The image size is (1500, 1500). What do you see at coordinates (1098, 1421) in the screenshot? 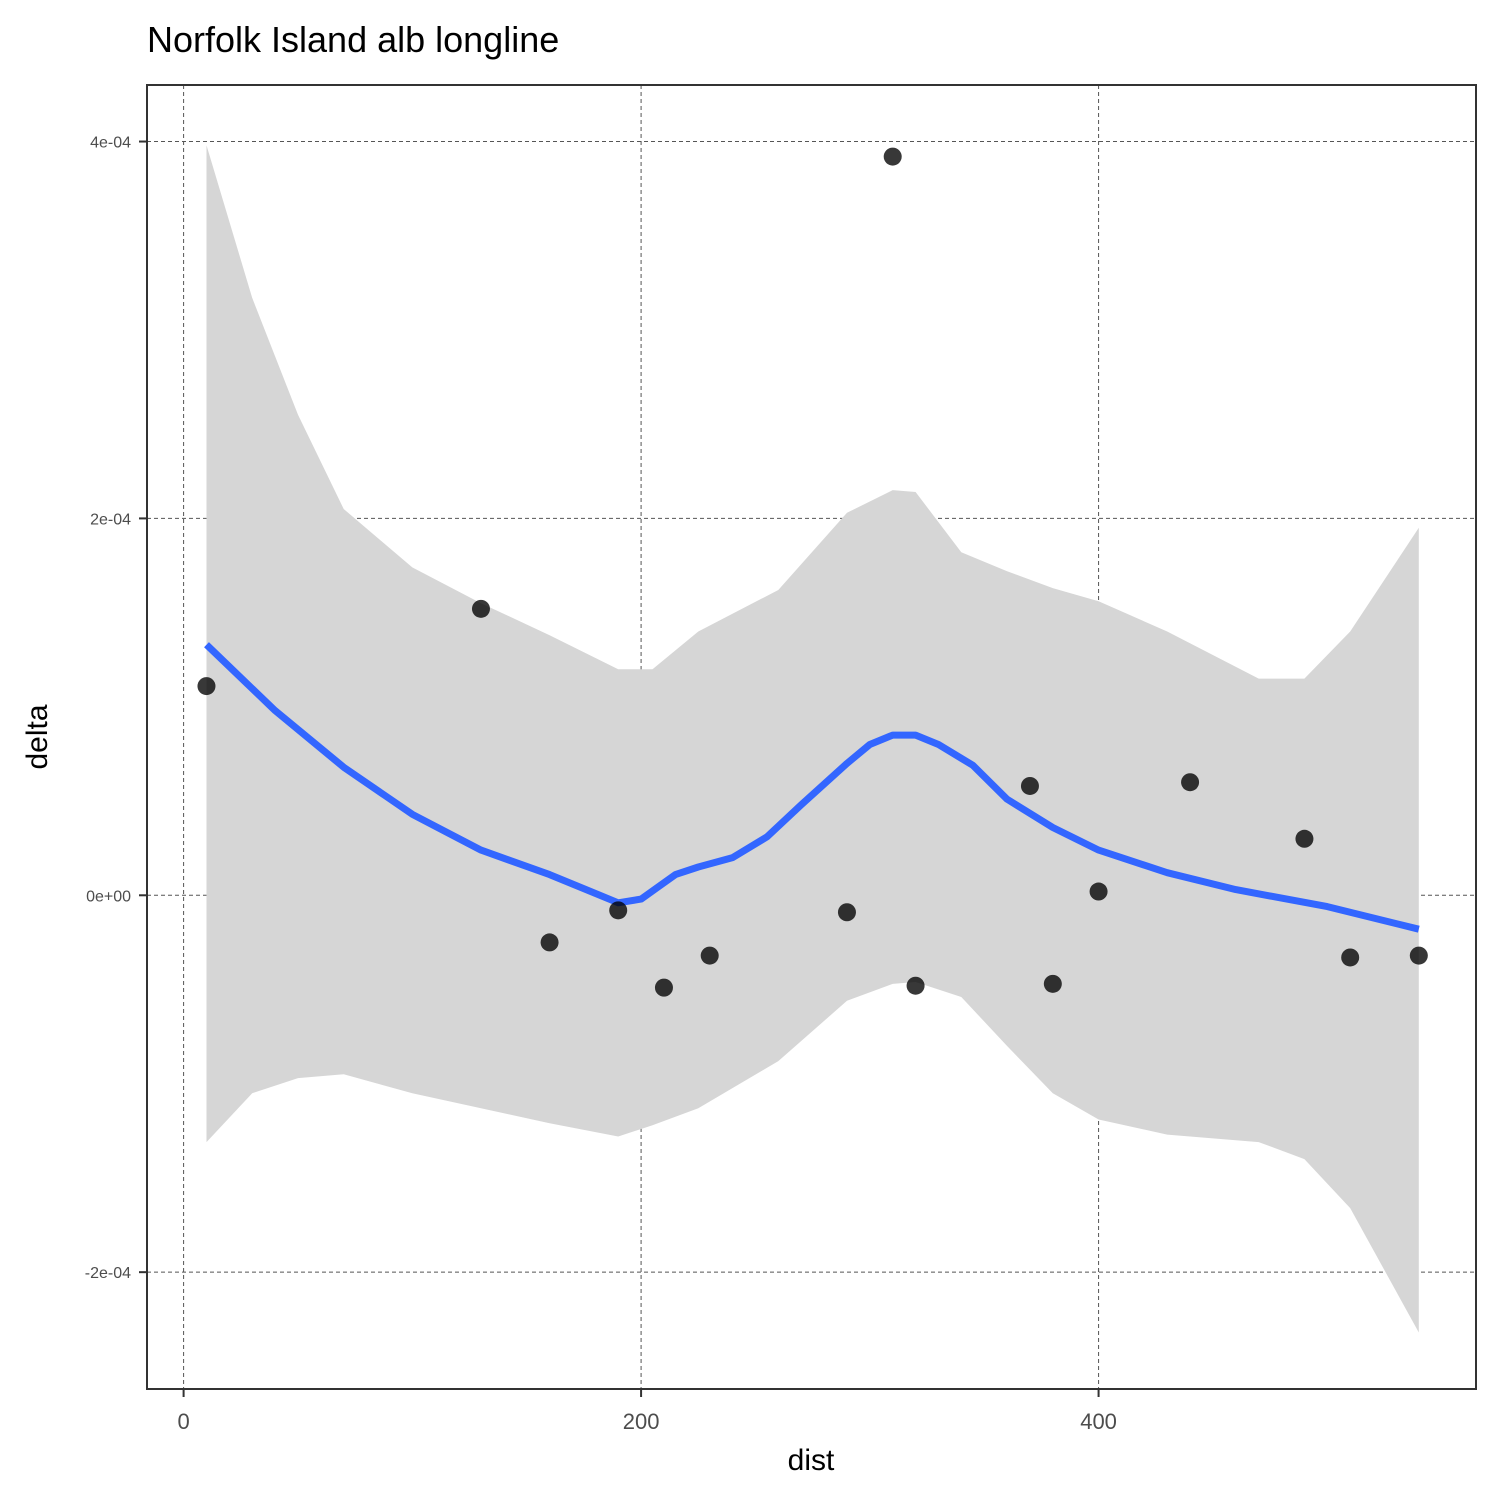
I see `x-tick-label: 400` at bounding box center [1098, 1421].